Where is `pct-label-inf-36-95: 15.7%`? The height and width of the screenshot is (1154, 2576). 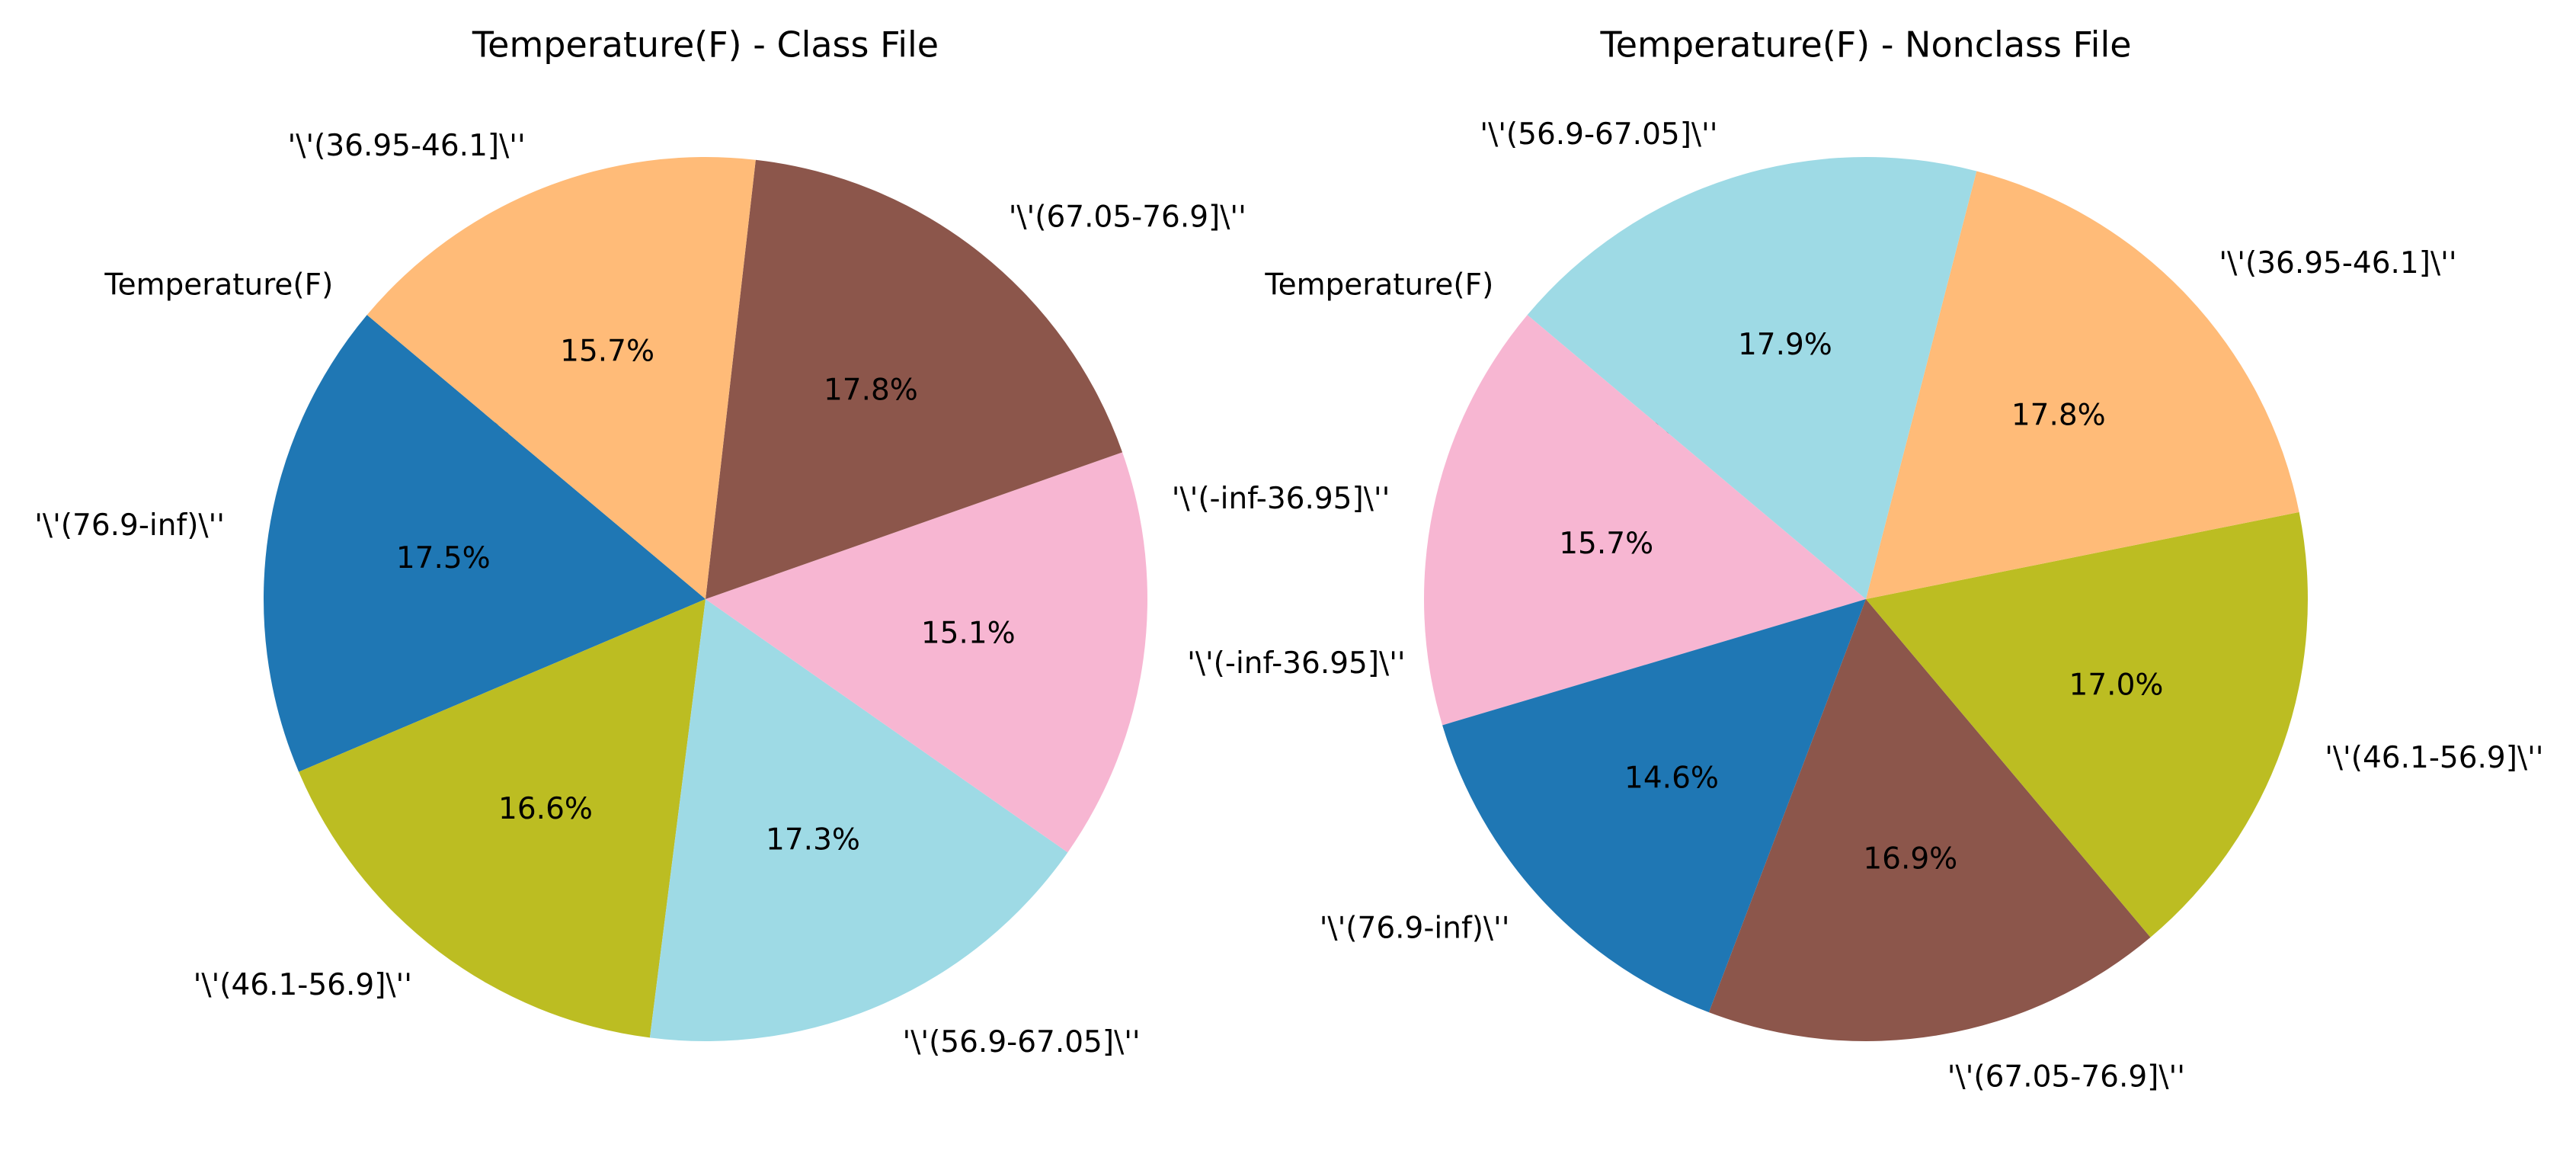
pct-label-inf-36-95: 15.7% is located at coordinates (1606, 544).